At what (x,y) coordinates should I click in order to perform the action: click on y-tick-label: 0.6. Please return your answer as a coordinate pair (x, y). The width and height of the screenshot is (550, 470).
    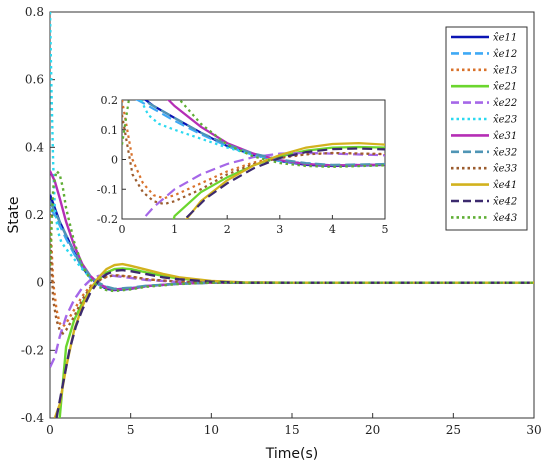
    Looking at the image, I should click on (34, 80).